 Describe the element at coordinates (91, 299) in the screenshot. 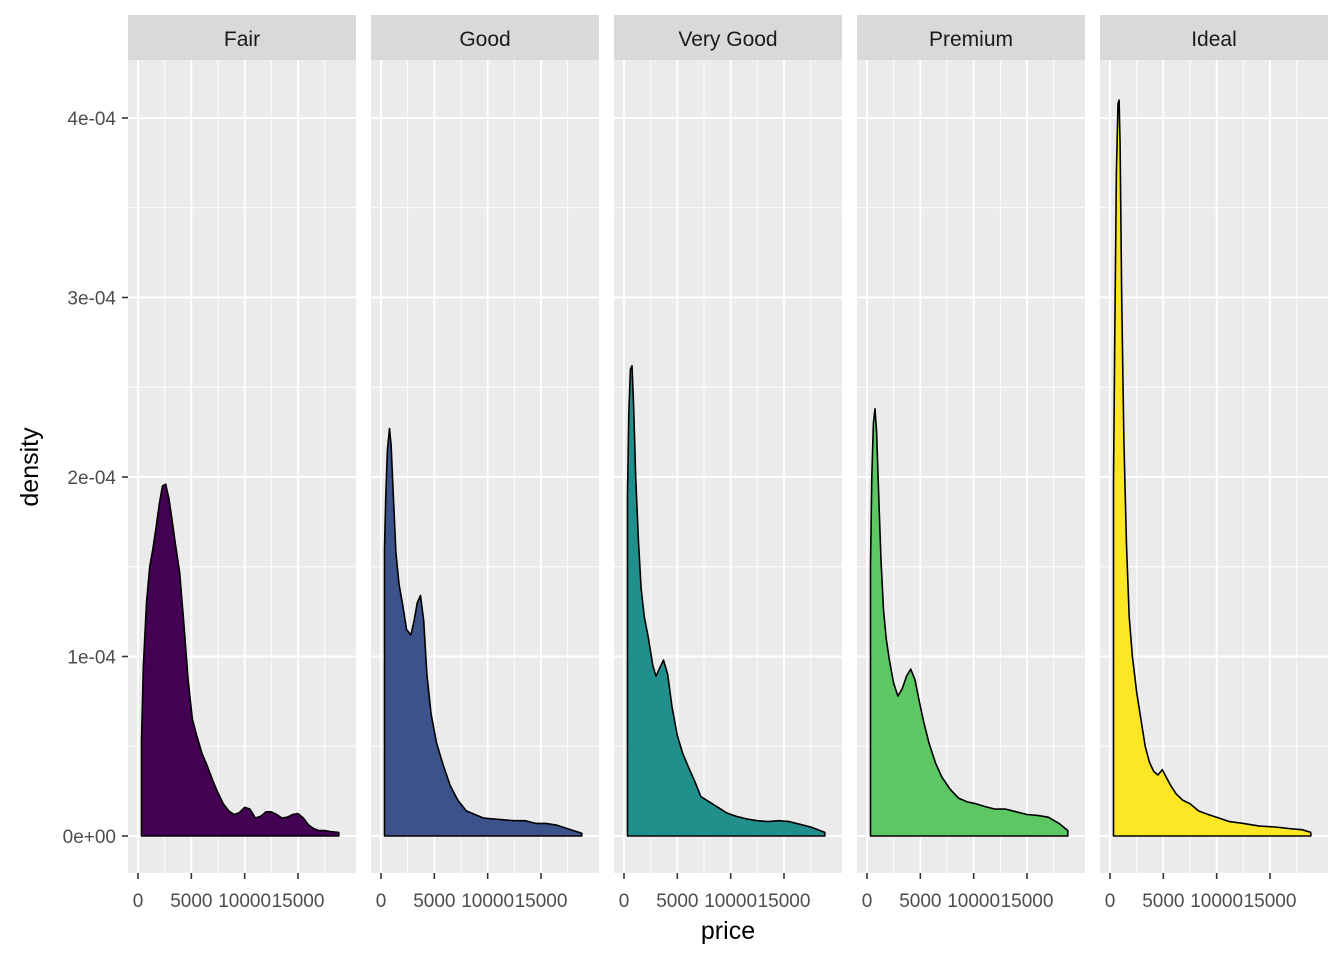

I see `y-tick-label: 3e-04` at that location.